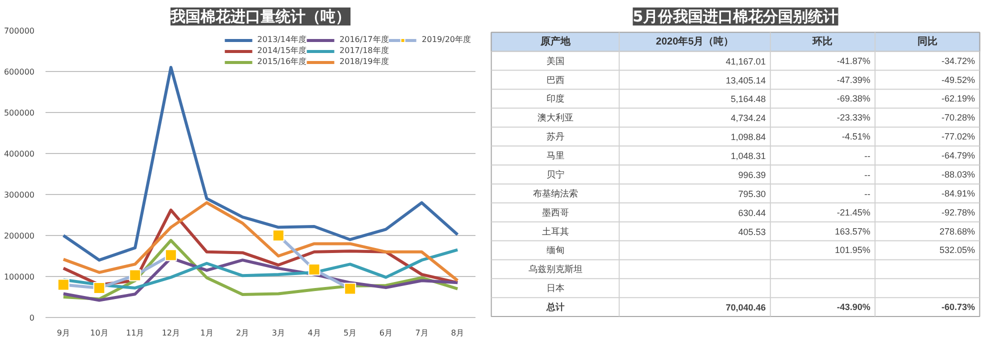  I want to click on text: 532.05%, so click(958, 250).